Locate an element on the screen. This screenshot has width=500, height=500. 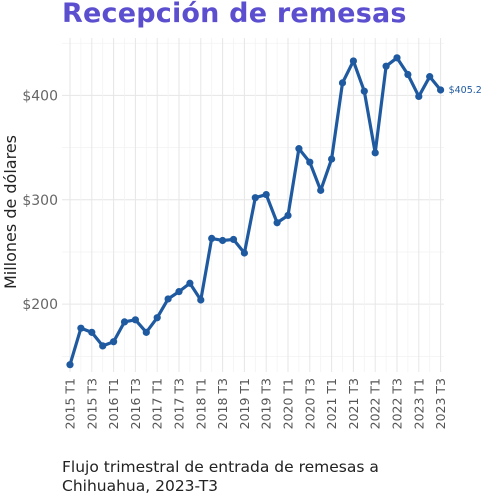
x-tick-label: 2015 T1 is located at coordinates (70, 403).